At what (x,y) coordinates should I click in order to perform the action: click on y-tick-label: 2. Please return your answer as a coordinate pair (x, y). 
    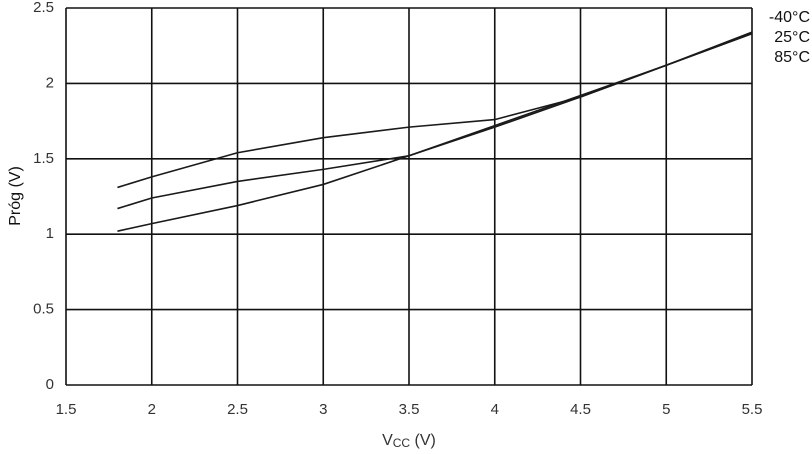
    Looking at the image, I should click on (50, 82).